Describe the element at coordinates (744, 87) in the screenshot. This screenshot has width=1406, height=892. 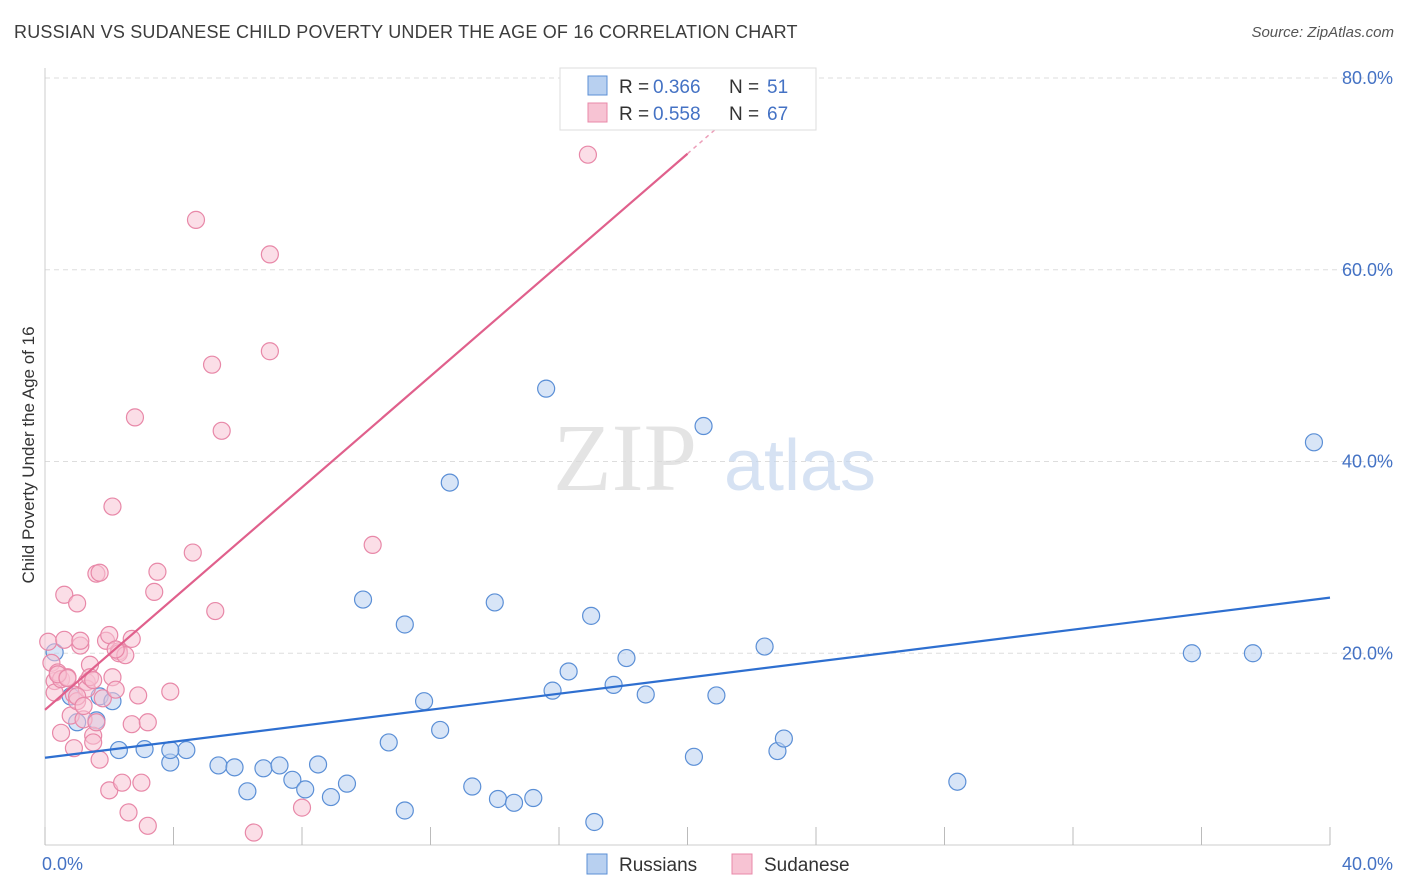
I see `legend-n-label-1: N =` at that location.